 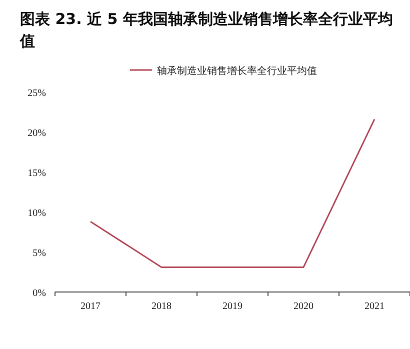 What do you see at coordinates (374, 306) in the screenshot?
I see `x-tick-label: 2021` at bounding box center [374, 306].